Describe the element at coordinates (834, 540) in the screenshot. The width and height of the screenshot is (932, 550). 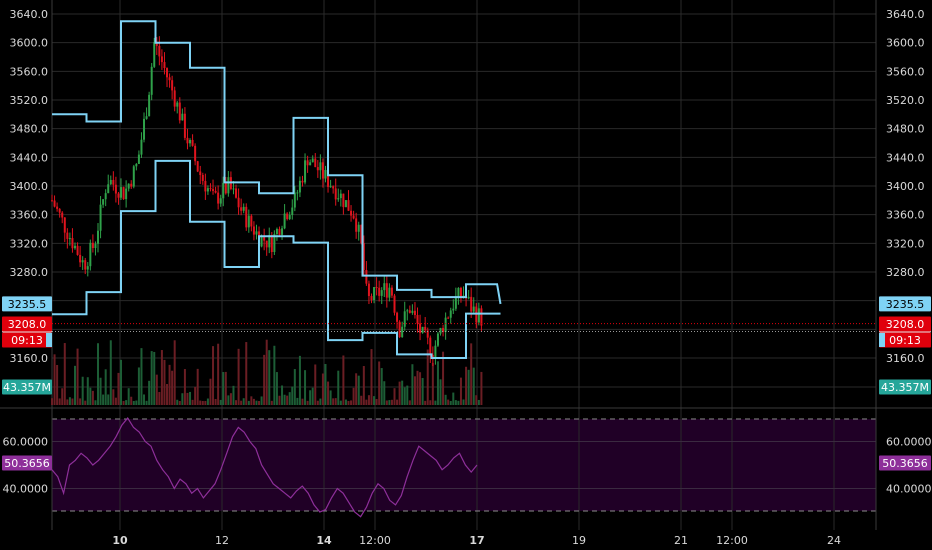
I see `x-tick-label: 24` at that location.